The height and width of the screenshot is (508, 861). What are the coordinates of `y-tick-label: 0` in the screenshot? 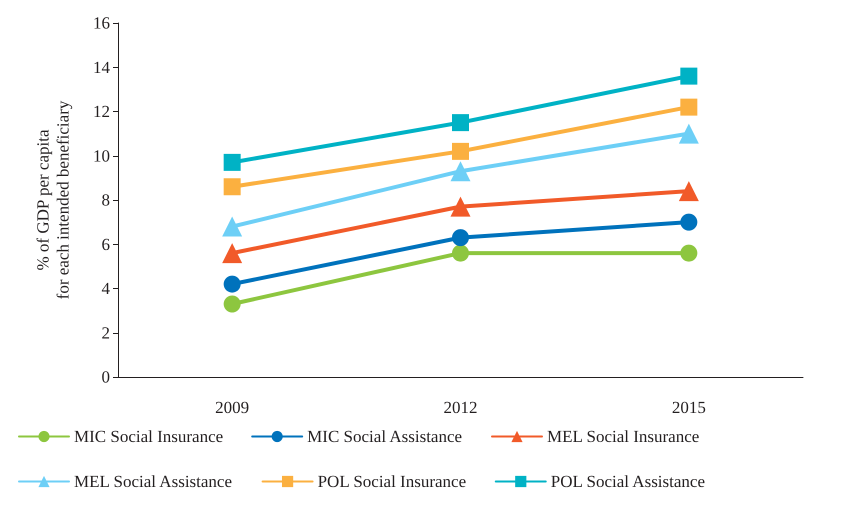 It's located at (106, 377).